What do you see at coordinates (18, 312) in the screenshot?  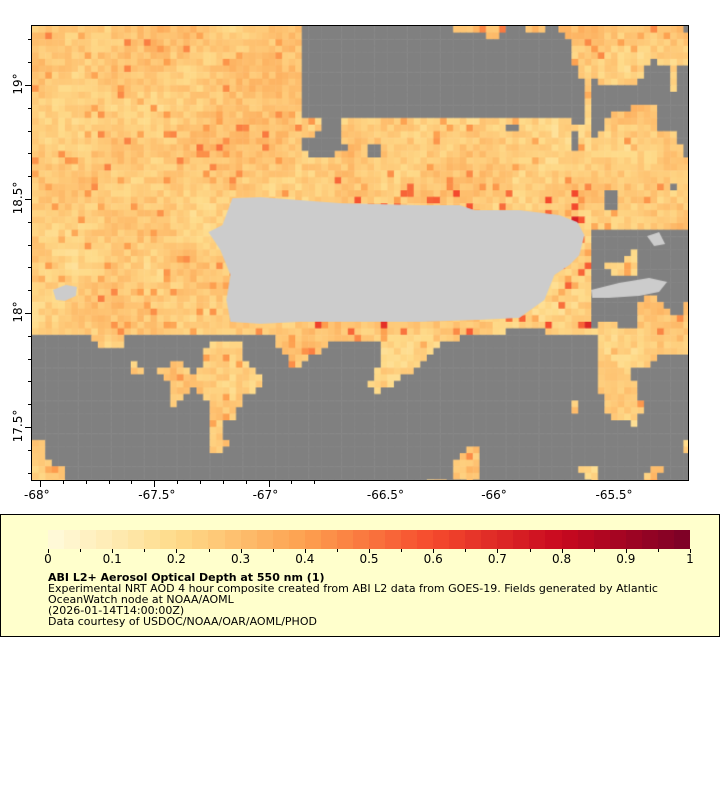 I see `lat-tick-label: 18°` at bounding box center [18, 312].